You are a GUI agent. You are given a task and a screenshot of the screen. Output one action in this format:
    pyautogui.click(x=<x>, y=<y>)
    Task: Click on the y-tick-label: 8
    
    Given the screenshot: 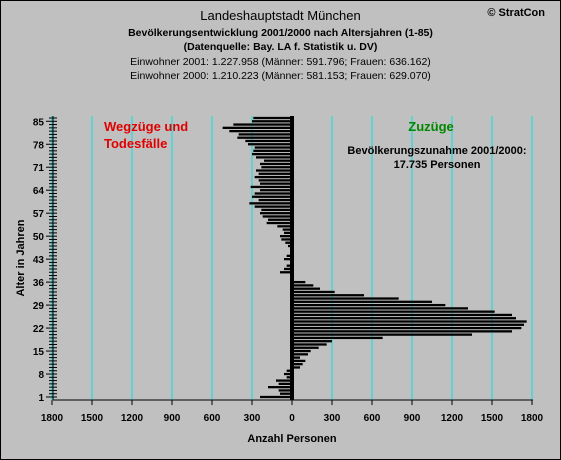 What is the action you would take?
    pyautogui.click(x=41, y=375)
    